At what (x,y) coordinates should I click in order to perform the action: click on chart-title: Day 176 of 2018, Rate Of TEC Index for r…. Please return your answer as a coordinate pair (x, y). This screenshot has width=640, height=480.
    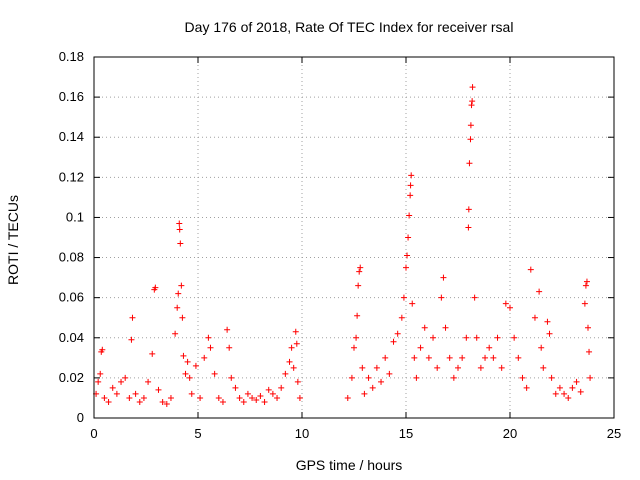
    Looking at the image, I should click on (349, 27).